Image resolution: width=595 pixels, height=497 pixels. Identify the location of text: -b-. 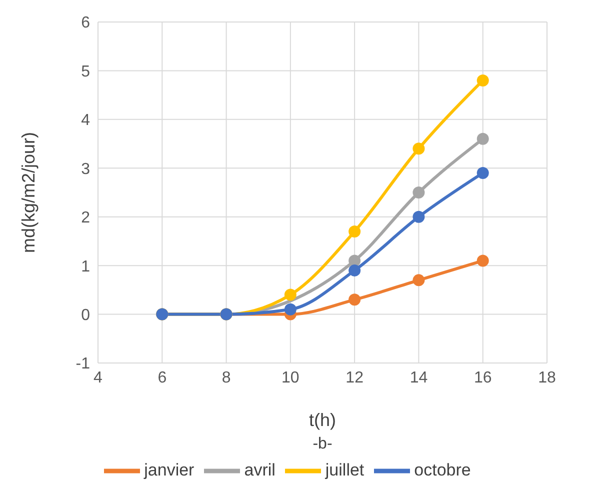
(322, 443).